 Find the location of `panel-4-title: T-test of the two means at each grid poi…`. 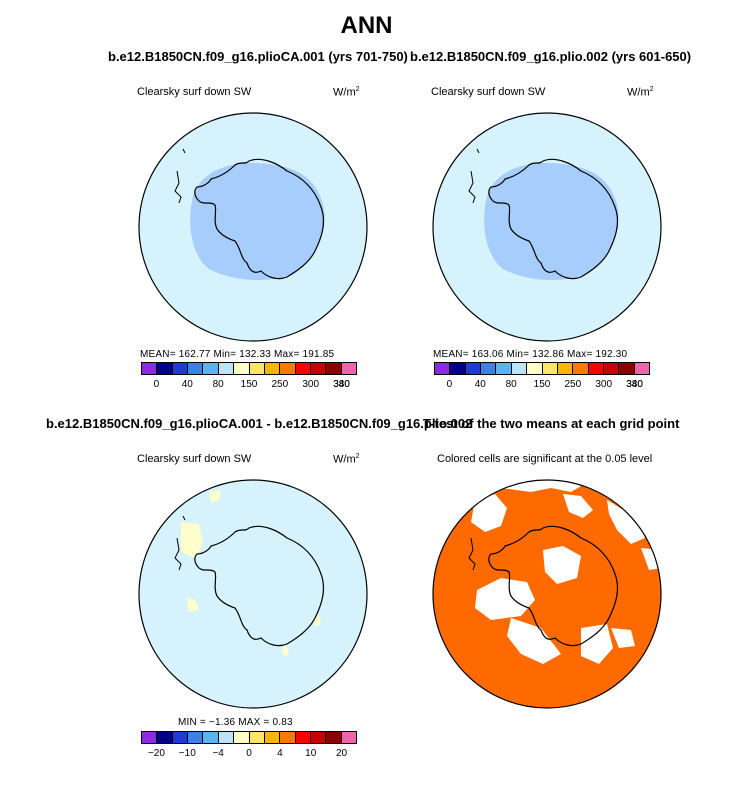

panel-4-title: T-test of the two means at each grid poi… is located at coordinates (551, 423).